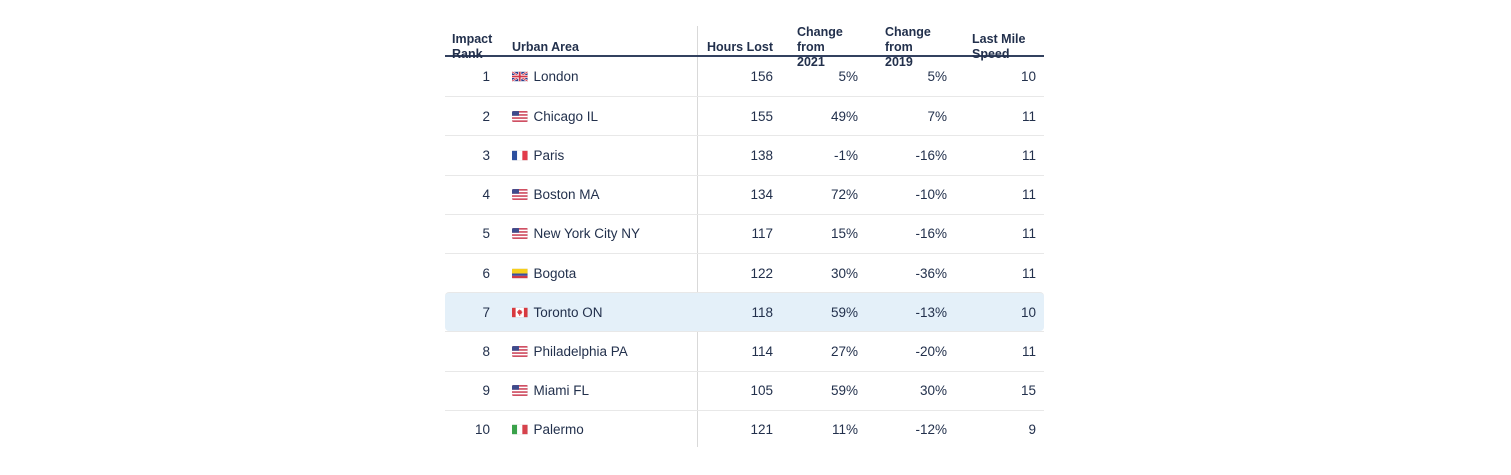 This screenshot has width=1511, height=475. What do you see at coordinates (744, 76) in the screenshot?
I see `table-row-london: 1 London 156 5% 5% 10` at bounding box center [744, 76].